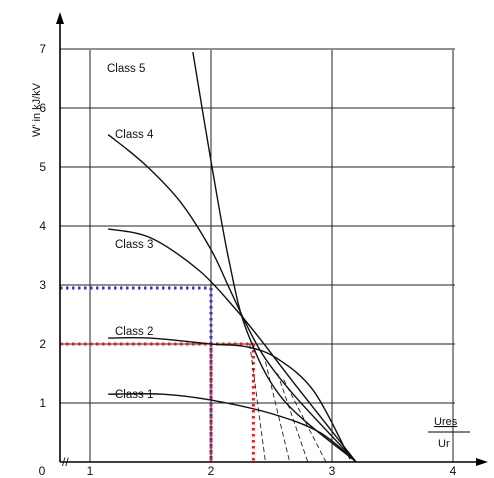 Image resolution: width=494 pixels, height=478 pixels. I want to click on x-tick-label: 1, so click(90, 471).